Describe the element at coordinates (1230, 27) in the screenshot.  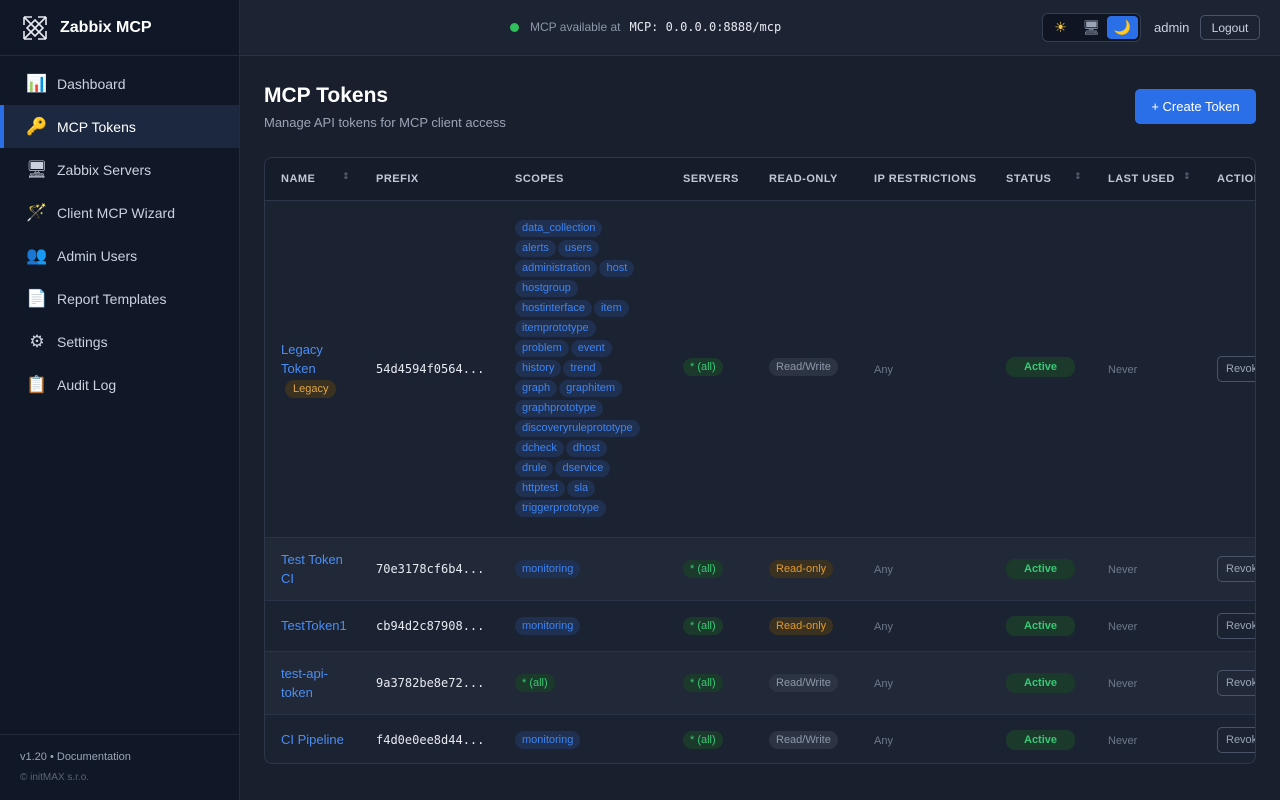
I see `logout-button: Logout` at that location.